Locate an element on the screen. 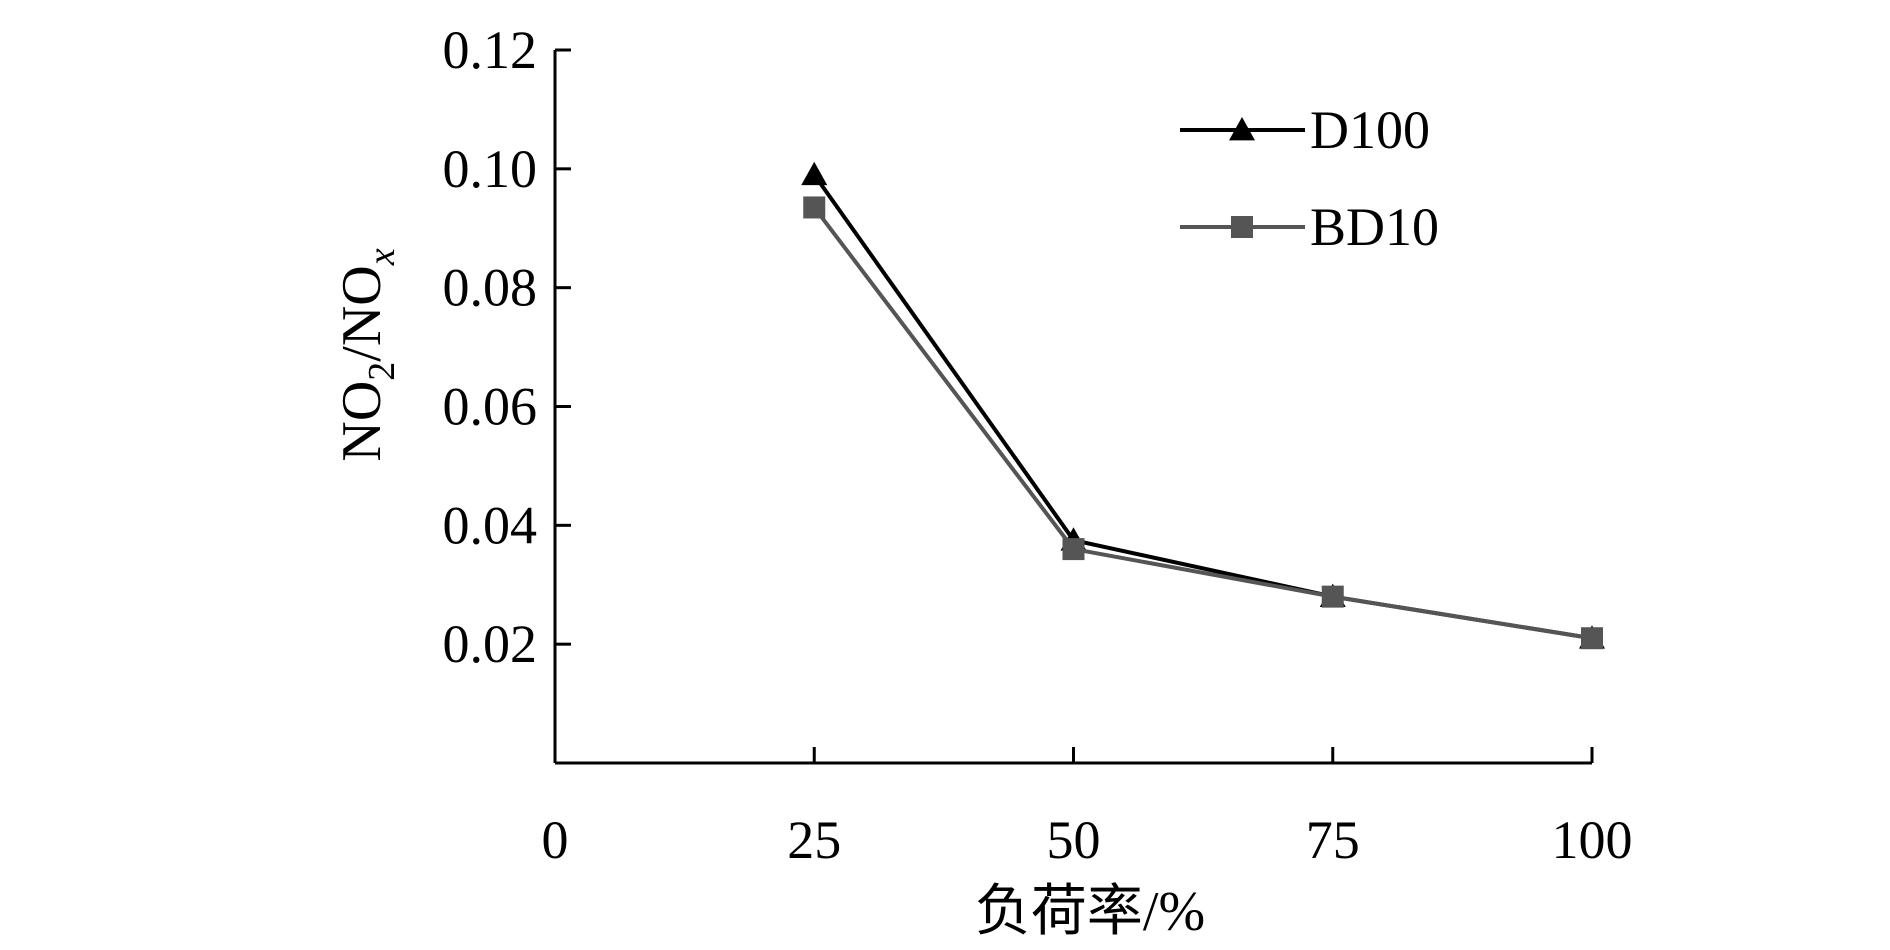  y-tick-label: 0.06 is located at coordinates (490, 407).